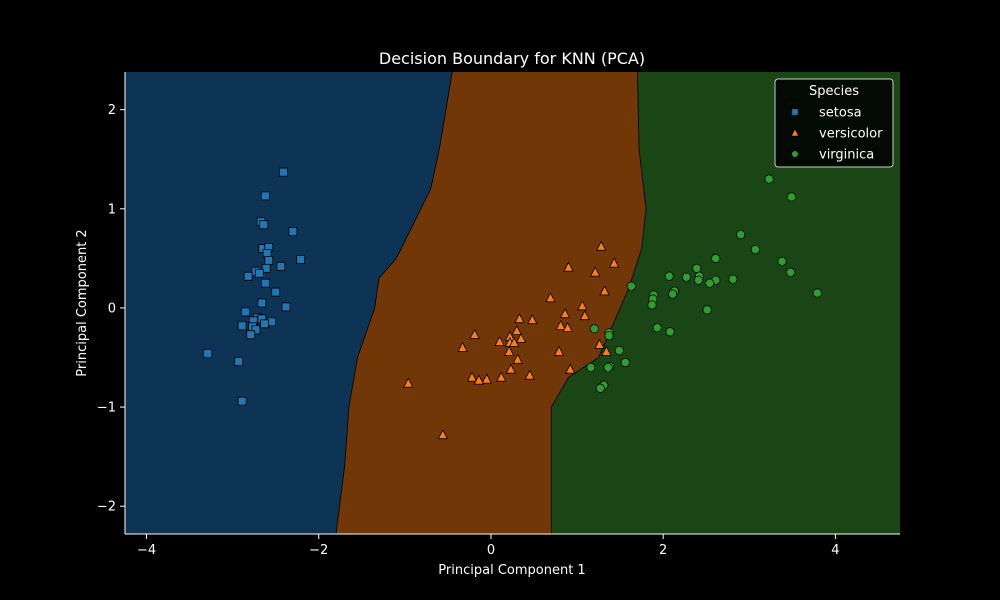  Describe the element at coordinates (663, 550) in the screenshot. I see `x-tick-label: 2` at that location.